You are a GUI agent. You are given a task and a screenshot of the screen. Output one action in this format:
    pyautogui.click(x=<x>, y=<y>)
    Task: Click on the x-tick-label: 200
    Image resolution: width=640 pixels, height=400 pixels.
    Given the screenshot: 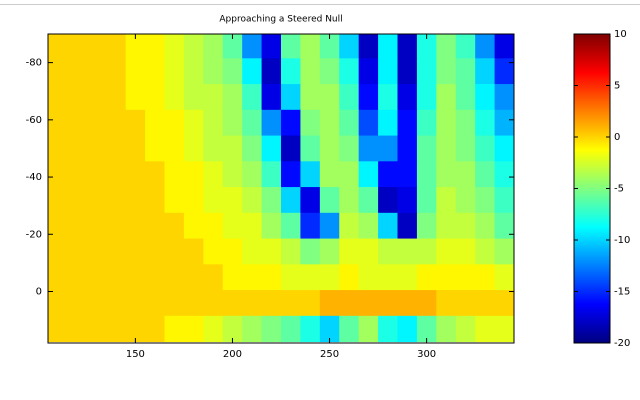 What is the action you would take?
    pyautogui.click(x=232, y=354)
    